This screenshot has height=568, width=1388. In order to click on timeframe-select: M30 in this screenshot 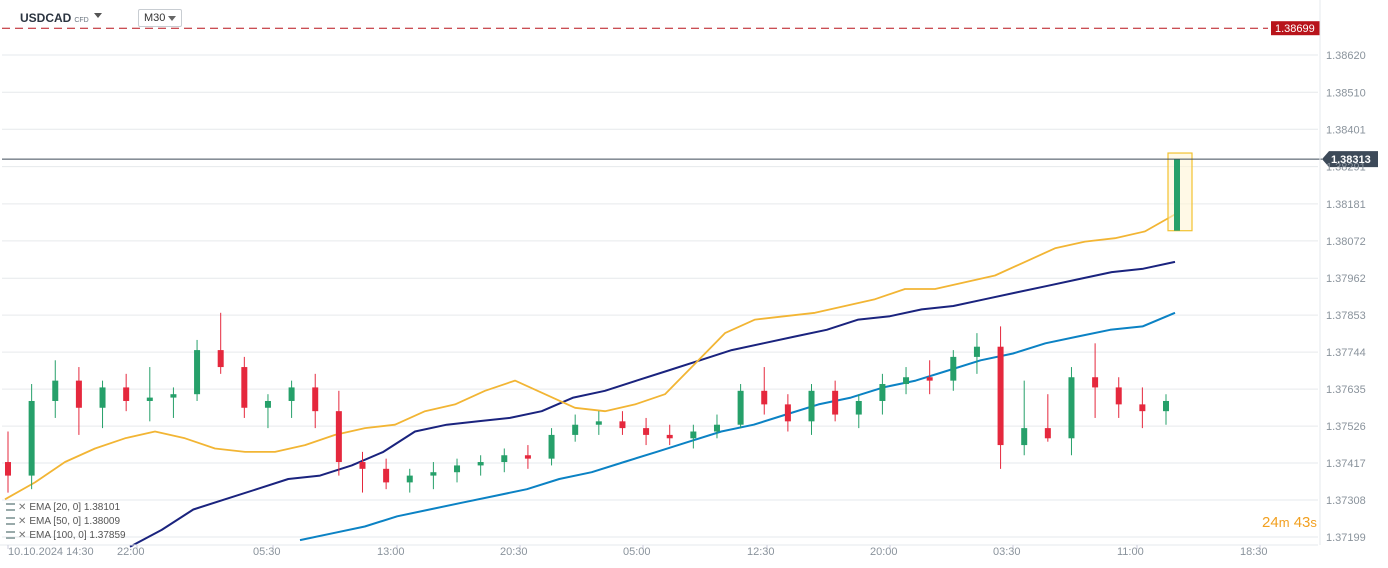, I will do `click(160, 18)`.